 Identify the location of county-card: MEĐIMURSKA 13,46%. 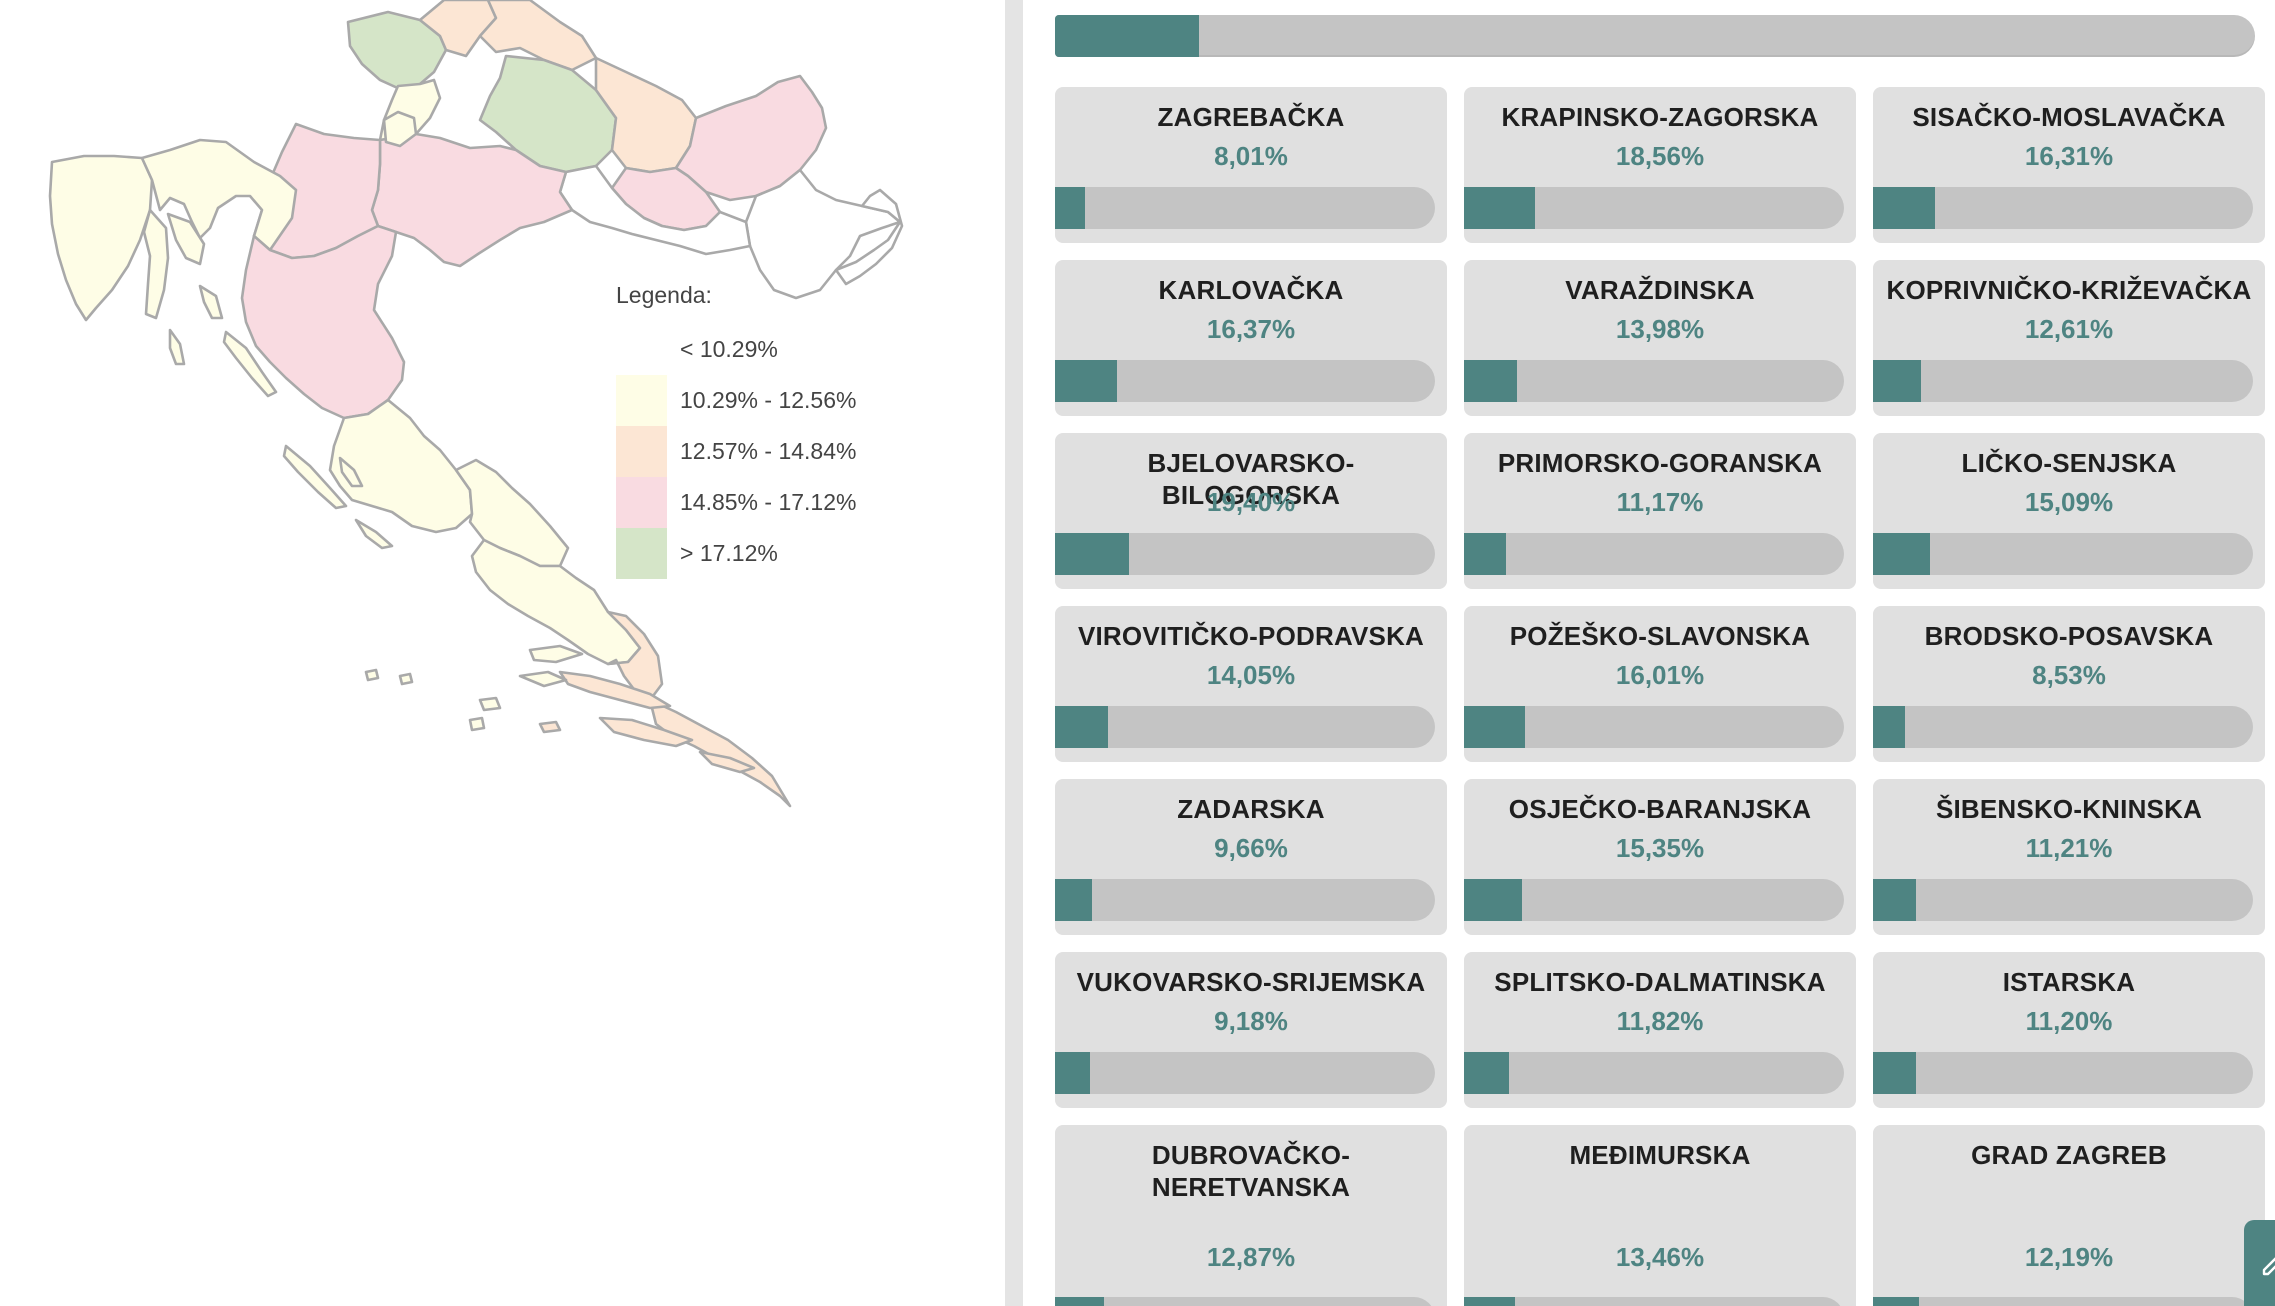
(1660, 1215).